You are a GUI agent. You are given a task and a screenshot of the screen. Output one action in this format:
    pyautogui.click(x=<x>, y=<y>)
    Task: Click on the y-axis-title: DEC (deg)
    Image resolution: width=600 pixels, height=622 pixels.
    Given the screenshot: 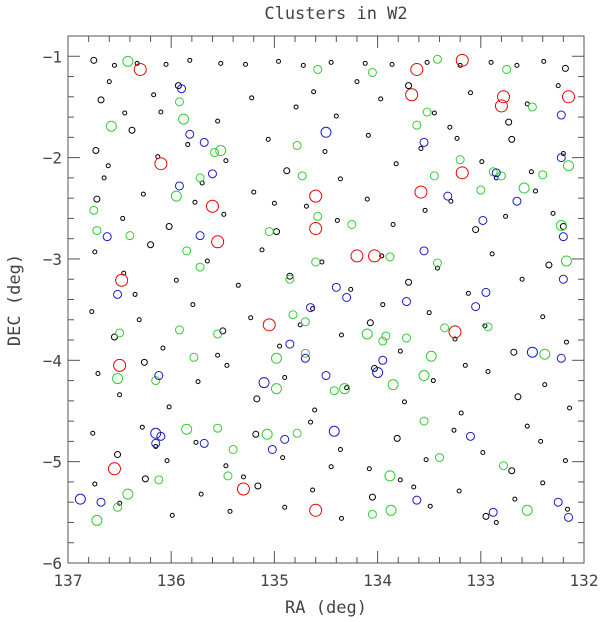 What is the action you would take?
    pyautogui.click(x=15, y=300)
    